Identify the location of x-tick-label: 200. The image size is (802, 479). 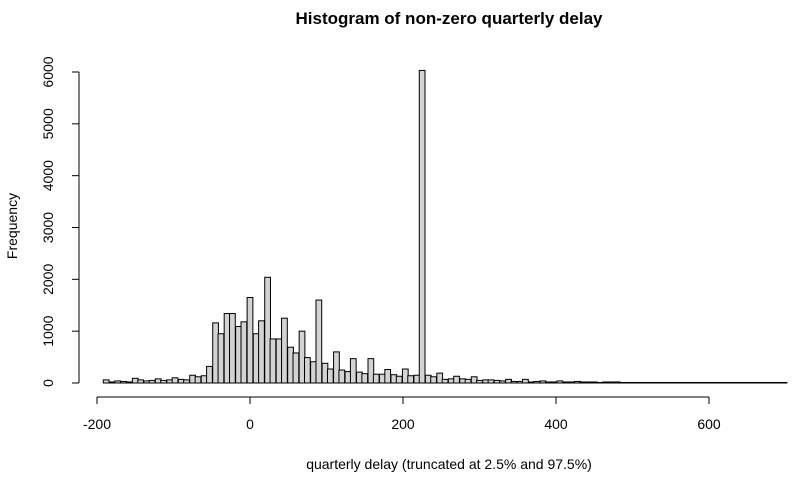
(403, 424).